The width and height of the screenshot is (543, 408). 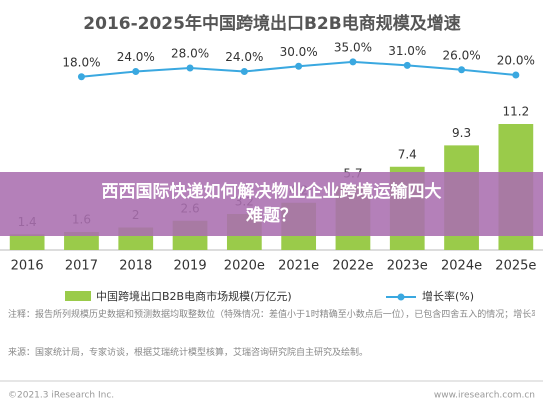 What do you see at coordinates (353, 47) in the screenshot?
I see `value-label: 35.0%` at bounding box center [353, 47].